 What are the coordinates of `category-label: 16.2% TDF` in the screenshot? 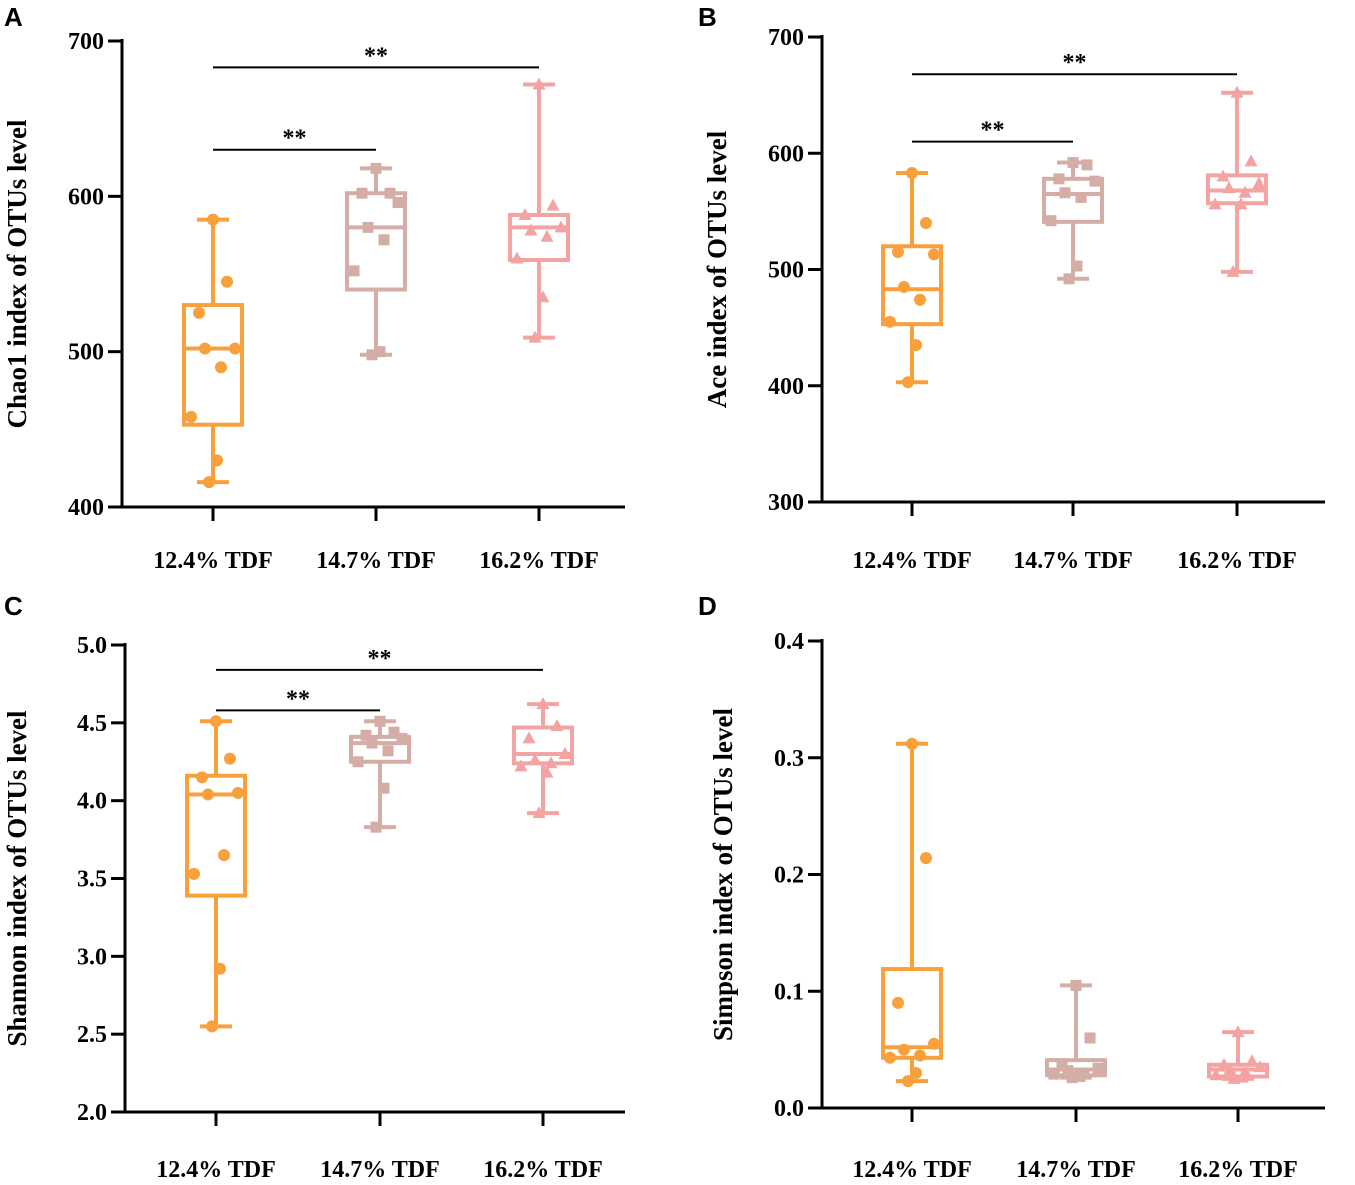 It's located at (543, 1170).